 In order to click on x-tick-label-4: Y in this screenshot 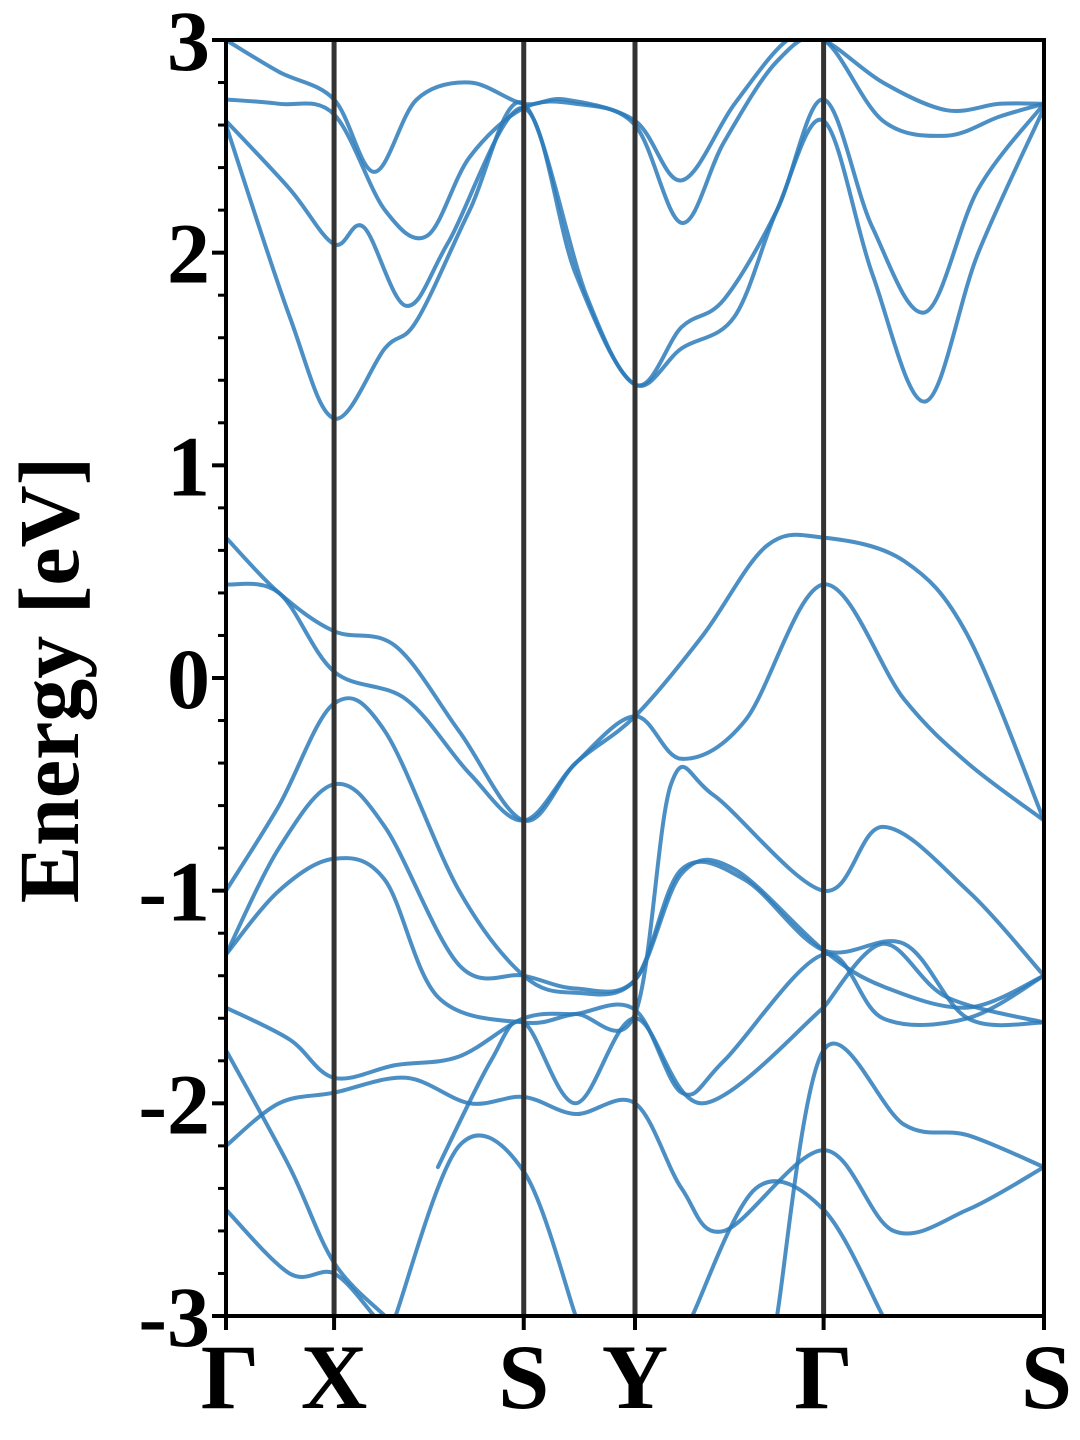, I will do `click(635, 1377)`.